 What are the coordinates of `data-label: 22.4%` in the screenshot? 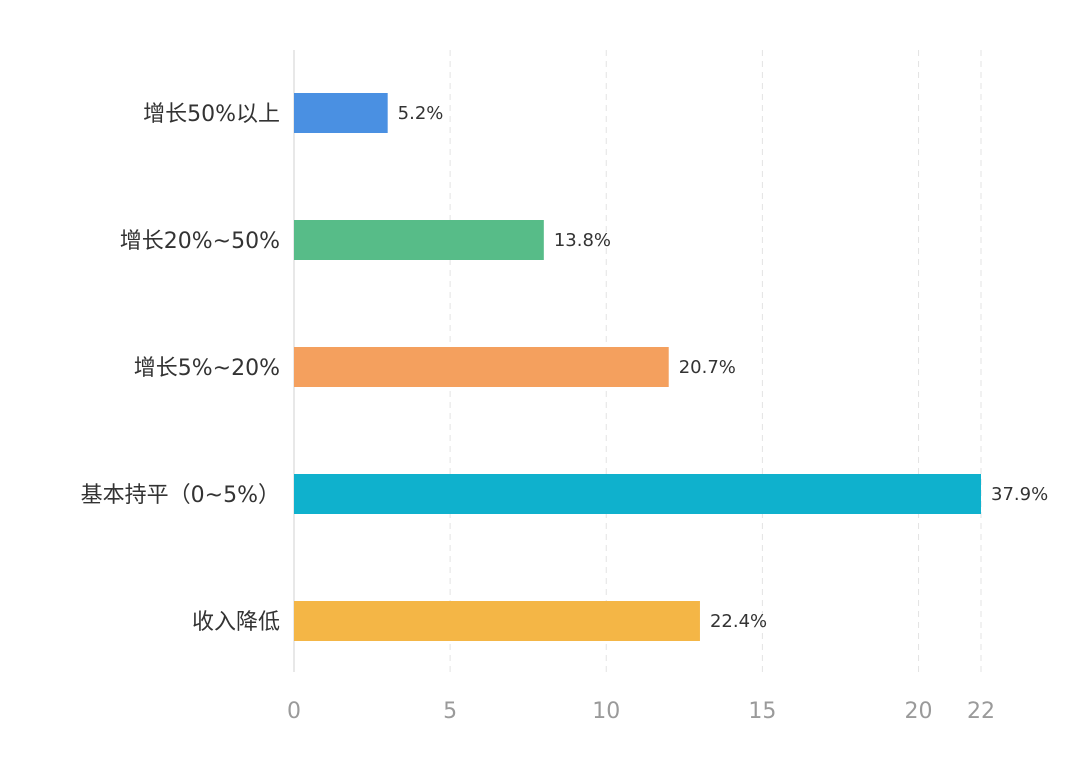 It's located at (738, 621).